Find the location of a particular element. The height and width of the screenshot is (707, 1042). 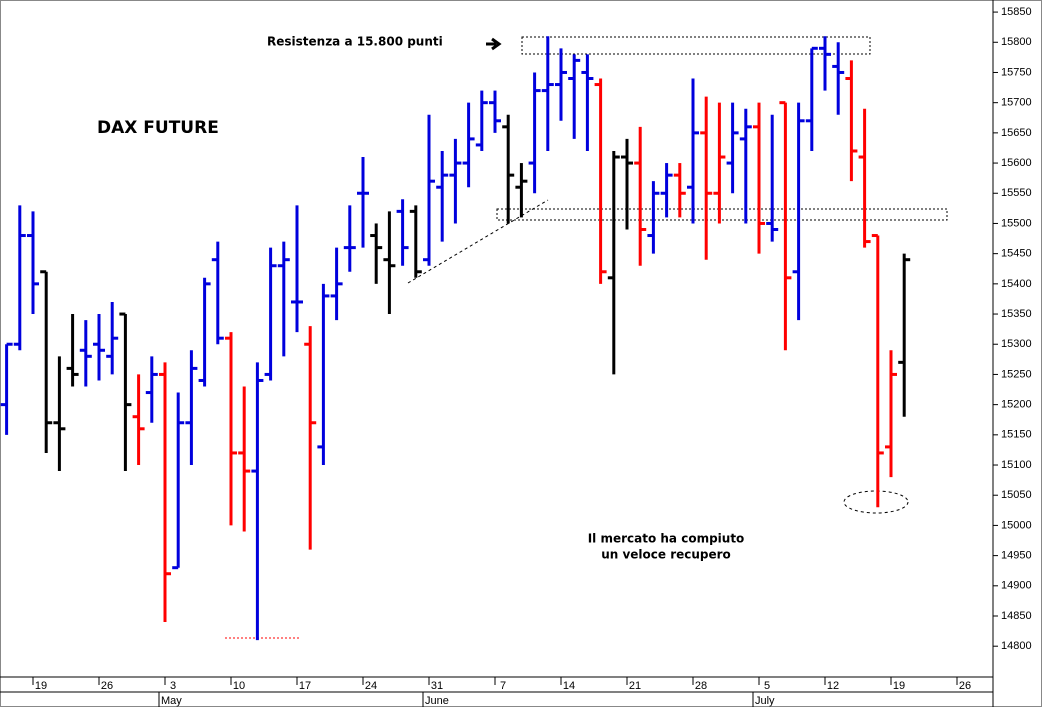

x-tick-label: 3 is located at coordinates (173, 686).